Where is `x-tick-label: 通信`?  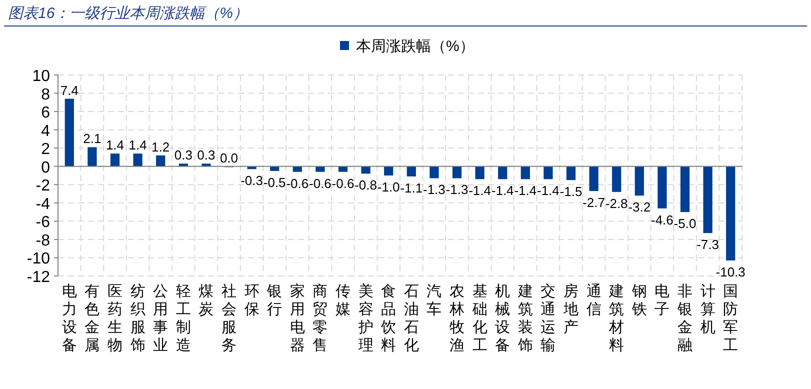
x-tick-label: 通信 is located at coordinates (594, 300).